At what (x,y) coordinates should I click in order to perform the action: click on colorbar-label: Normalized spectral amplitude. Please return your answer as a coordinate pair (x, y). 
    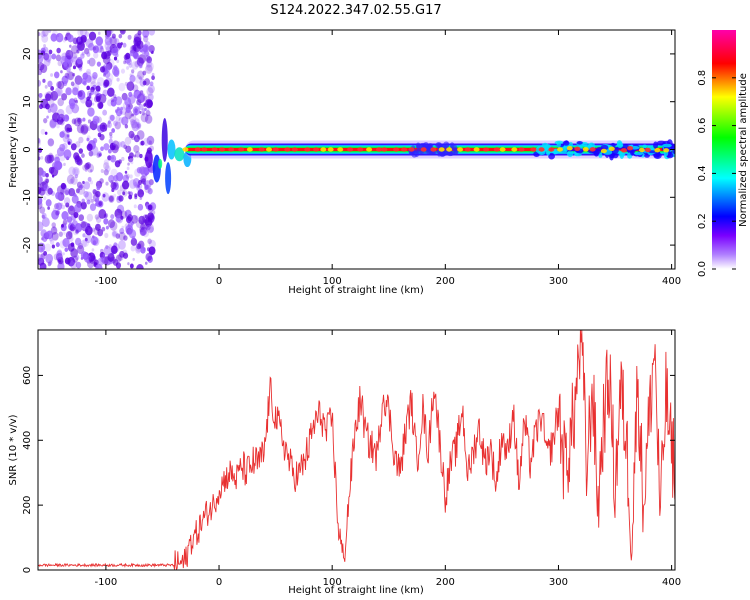
    Looking at the image, I should click on (743, 150).